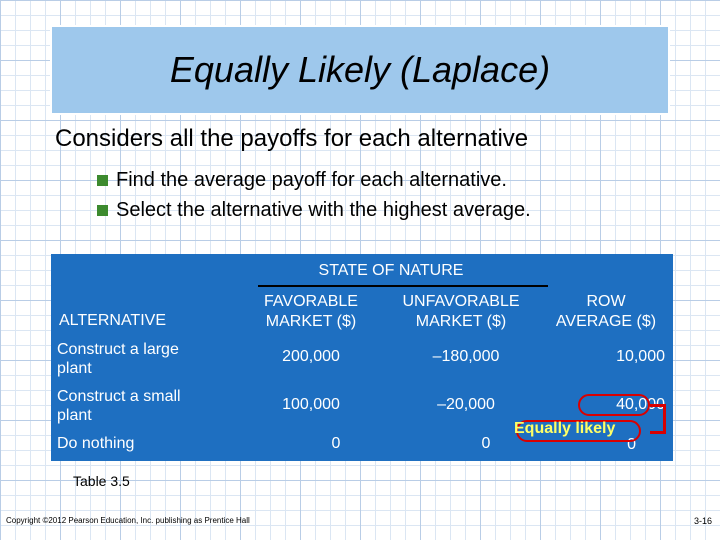 Image resolution: width=720 pixels, height=540 pixels. I want to click on cell-unfavorable: 0, so click(486, 443).